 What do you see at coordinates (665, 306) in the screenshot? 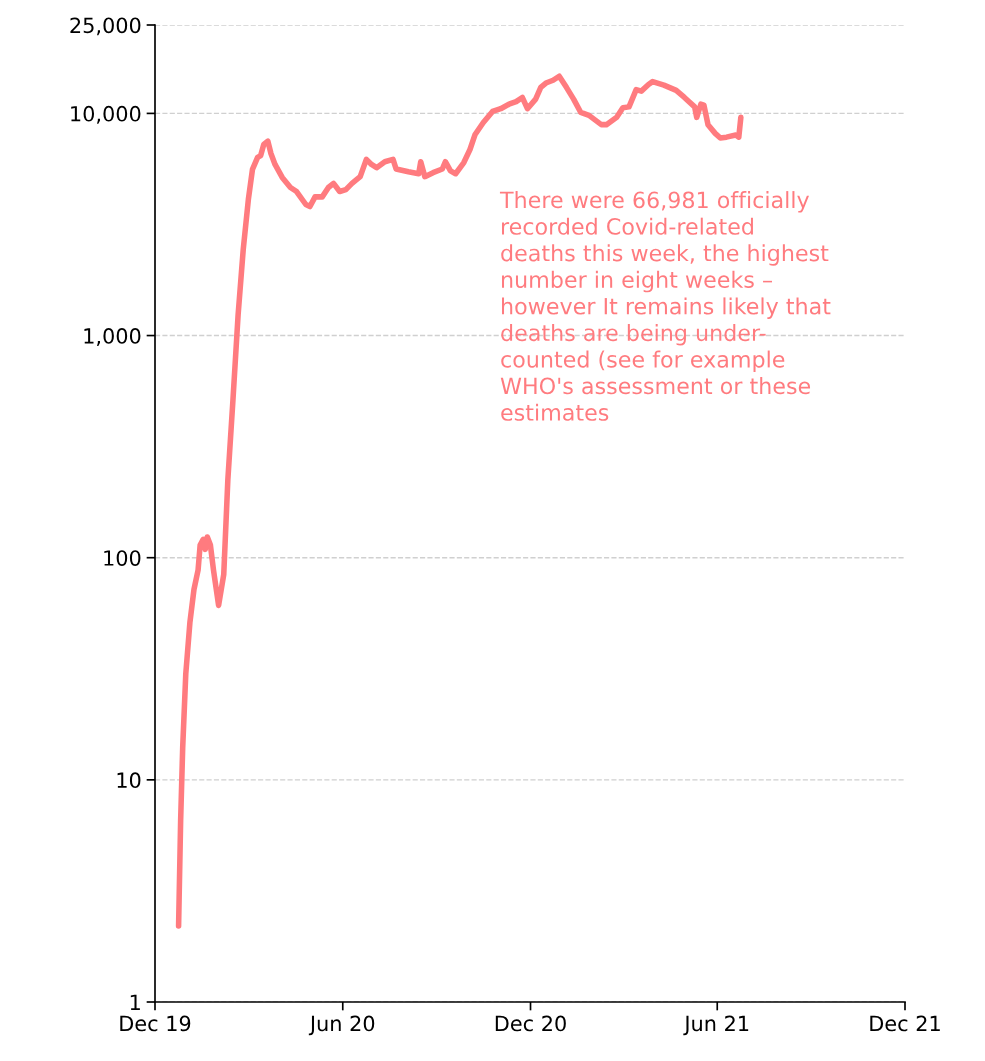
I see `text: There were 66,981 officially recorded Covid-related deaths this week, the highest number in eight weeks – however It remains likely that deaths are being under- counted (see for example WHO's assessment or these estimates` at bounding box center [665, 306].